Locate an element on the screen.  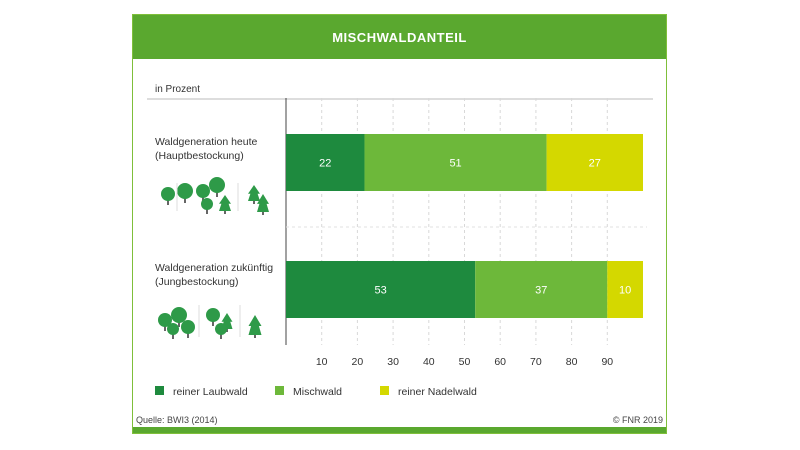
bar-value-label-1-2: 51 is located at coordinates (455, 164).